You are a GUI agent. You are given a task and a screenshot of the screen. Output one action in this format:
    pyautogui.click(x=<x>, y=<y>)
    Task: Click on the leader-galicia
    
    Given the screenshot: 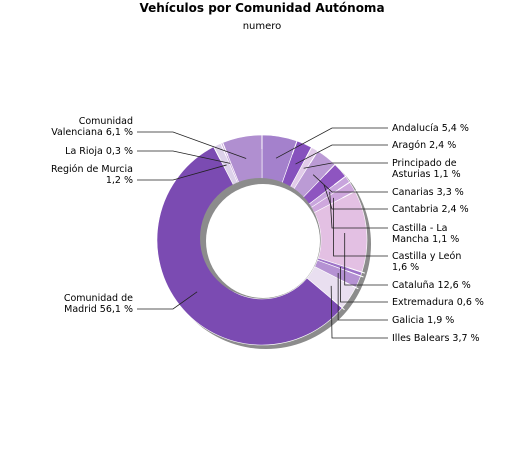 What is the action you would take?
    pyautogui.click(x=362, y=297)
    